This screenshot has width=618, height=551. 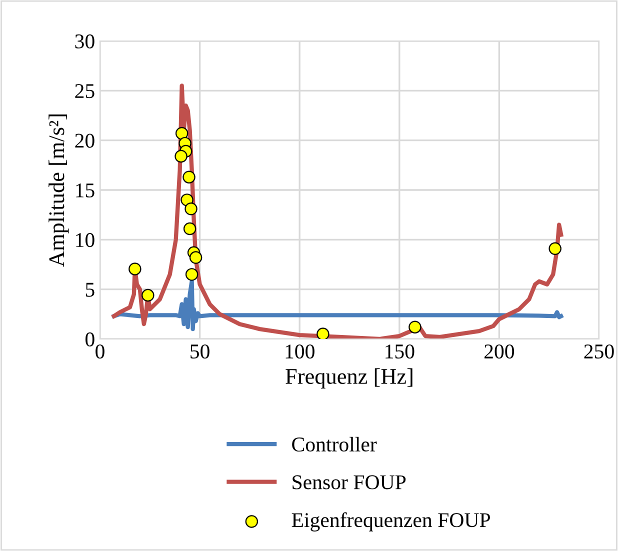 I want to click on y-tick-label: 15, so click(x=85, y=190).